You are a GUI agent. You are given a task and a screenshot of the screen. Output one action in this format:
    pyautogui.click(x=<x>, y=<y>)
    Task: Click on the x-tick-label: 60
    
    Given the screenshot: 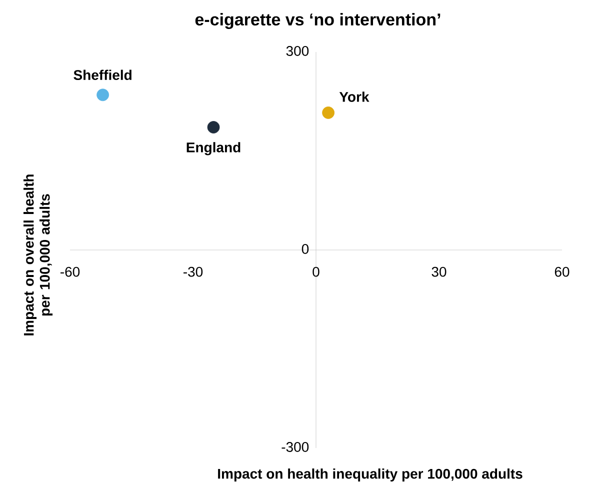 What is the action you would take?
    pyautogui.click(x=562, y=271)
    